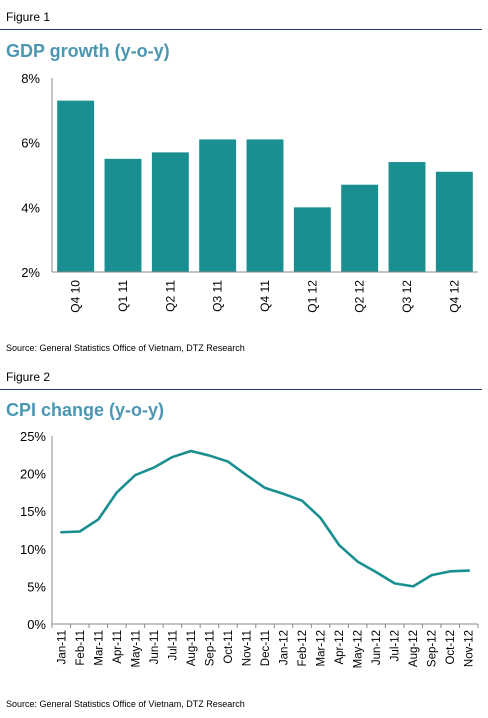 The image size is (488, 718). What do you see at coordinates (470, 648) in the screenshot?
I see `x-tick-label: Nov-12` at bounding box center [470, 648].